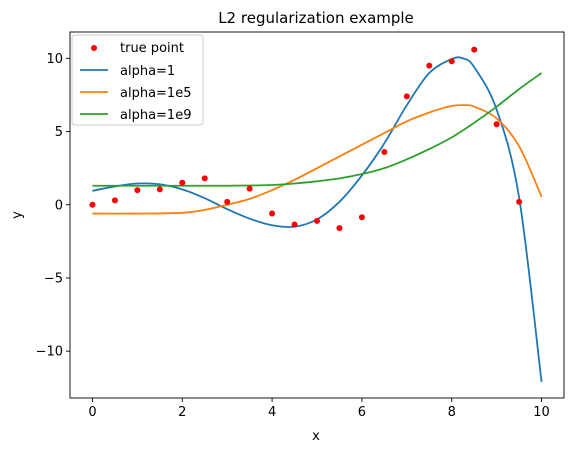 This screenshot has height=453, width=574. What do you see at coordinates (59, 205) in the screenshot?
I see `y-tick-label: 0` at bounding box center [59, 205].